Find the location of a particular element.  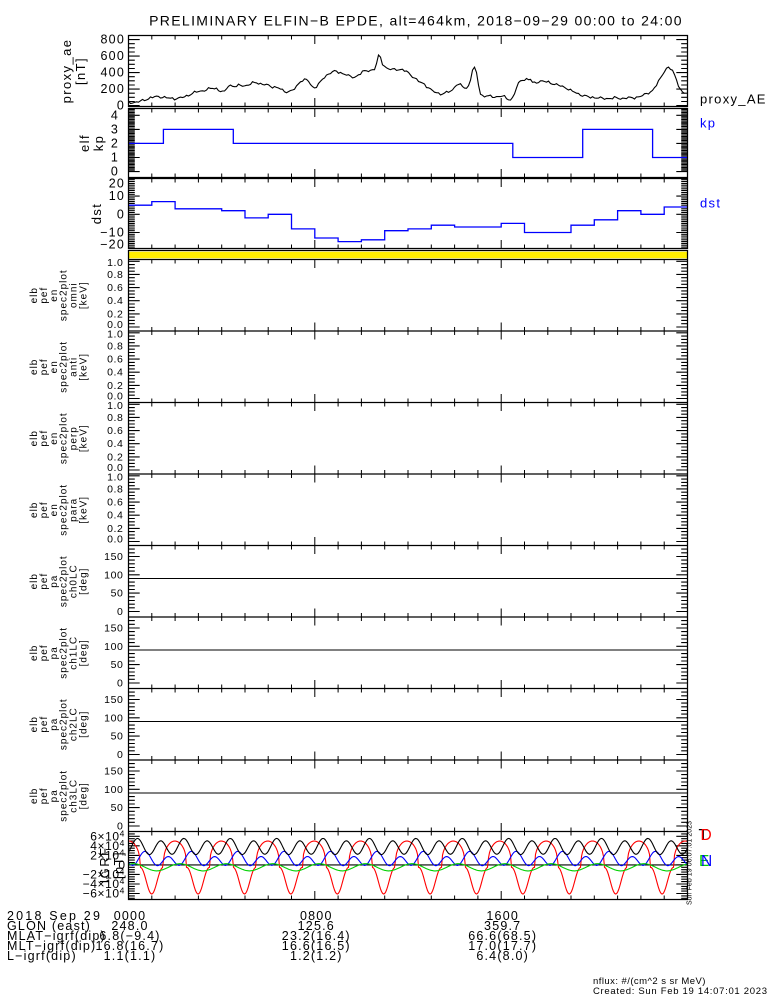

svg-text: para is located at coordinates (74, 510).